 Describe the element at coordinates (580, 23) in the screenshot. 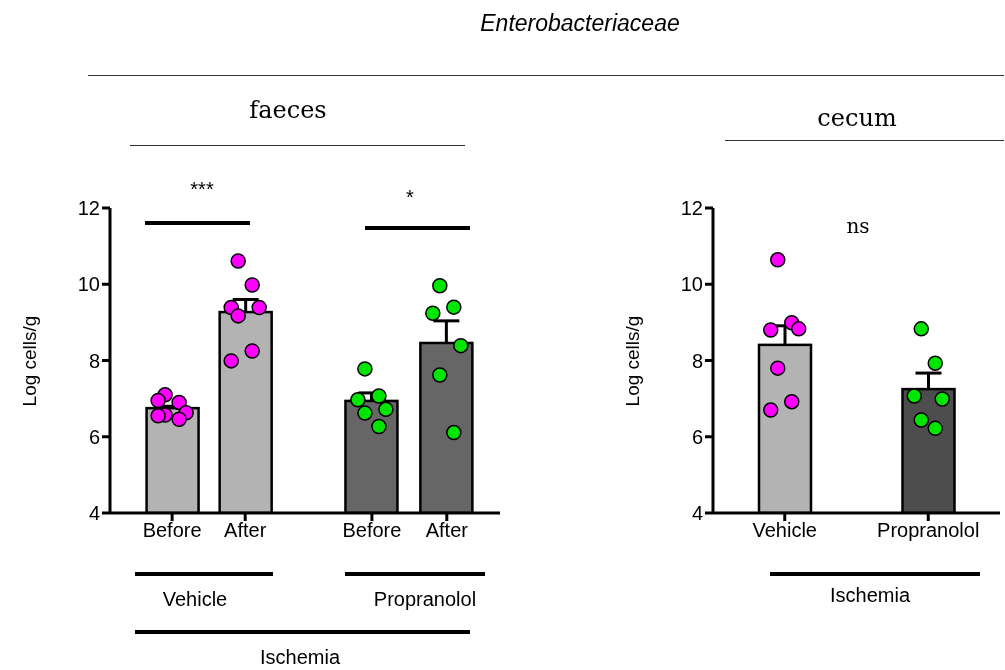

I see `text: Enterobacteriaceae` at that location.